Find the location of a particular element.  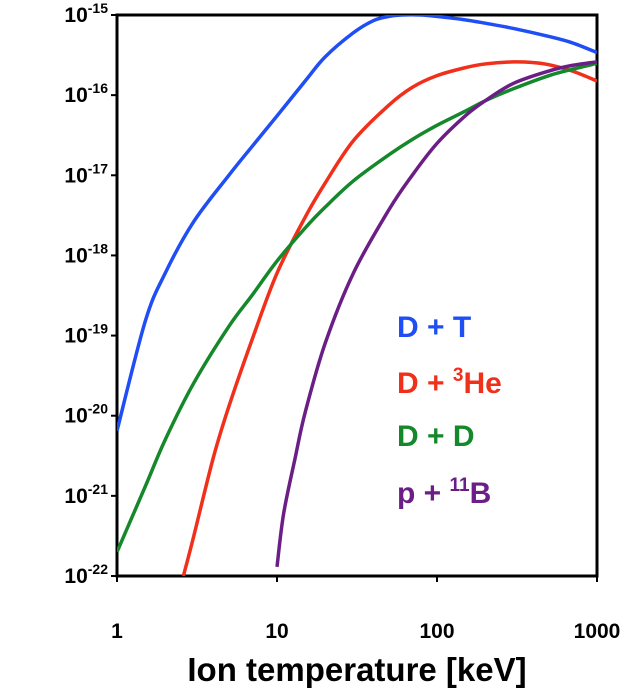

y-tick-label: 10-21 is located at coordinates (86, 494).